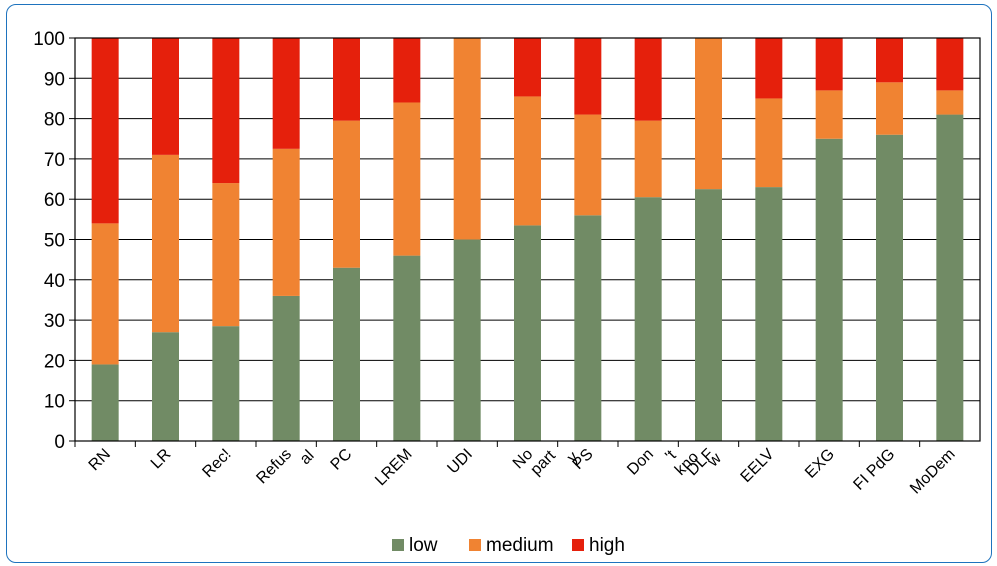  I want to click on x-tick-label: Rec!, so click(216, 463).